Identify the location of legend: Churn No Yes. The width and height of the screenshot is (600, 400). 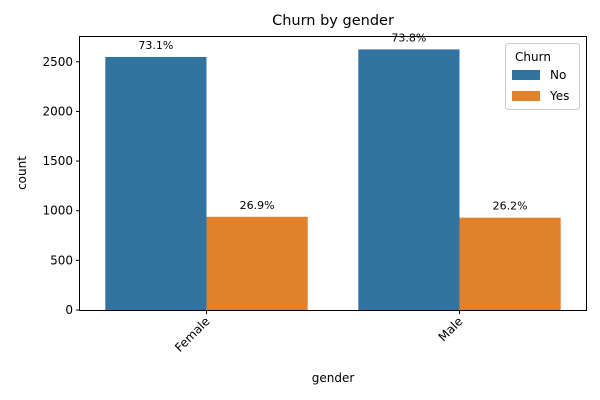
(542, 76).